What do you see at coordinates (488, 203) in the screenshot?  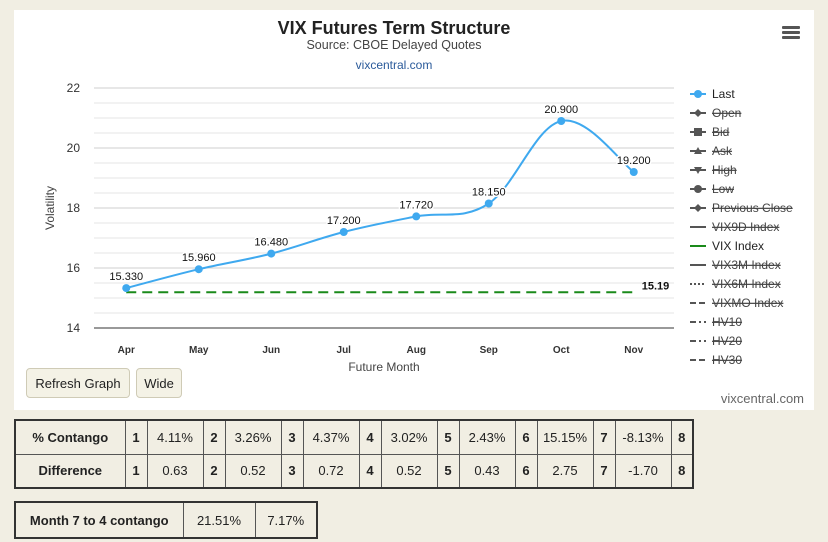 I see `last-point-sep` at bounding box center [488, 203].